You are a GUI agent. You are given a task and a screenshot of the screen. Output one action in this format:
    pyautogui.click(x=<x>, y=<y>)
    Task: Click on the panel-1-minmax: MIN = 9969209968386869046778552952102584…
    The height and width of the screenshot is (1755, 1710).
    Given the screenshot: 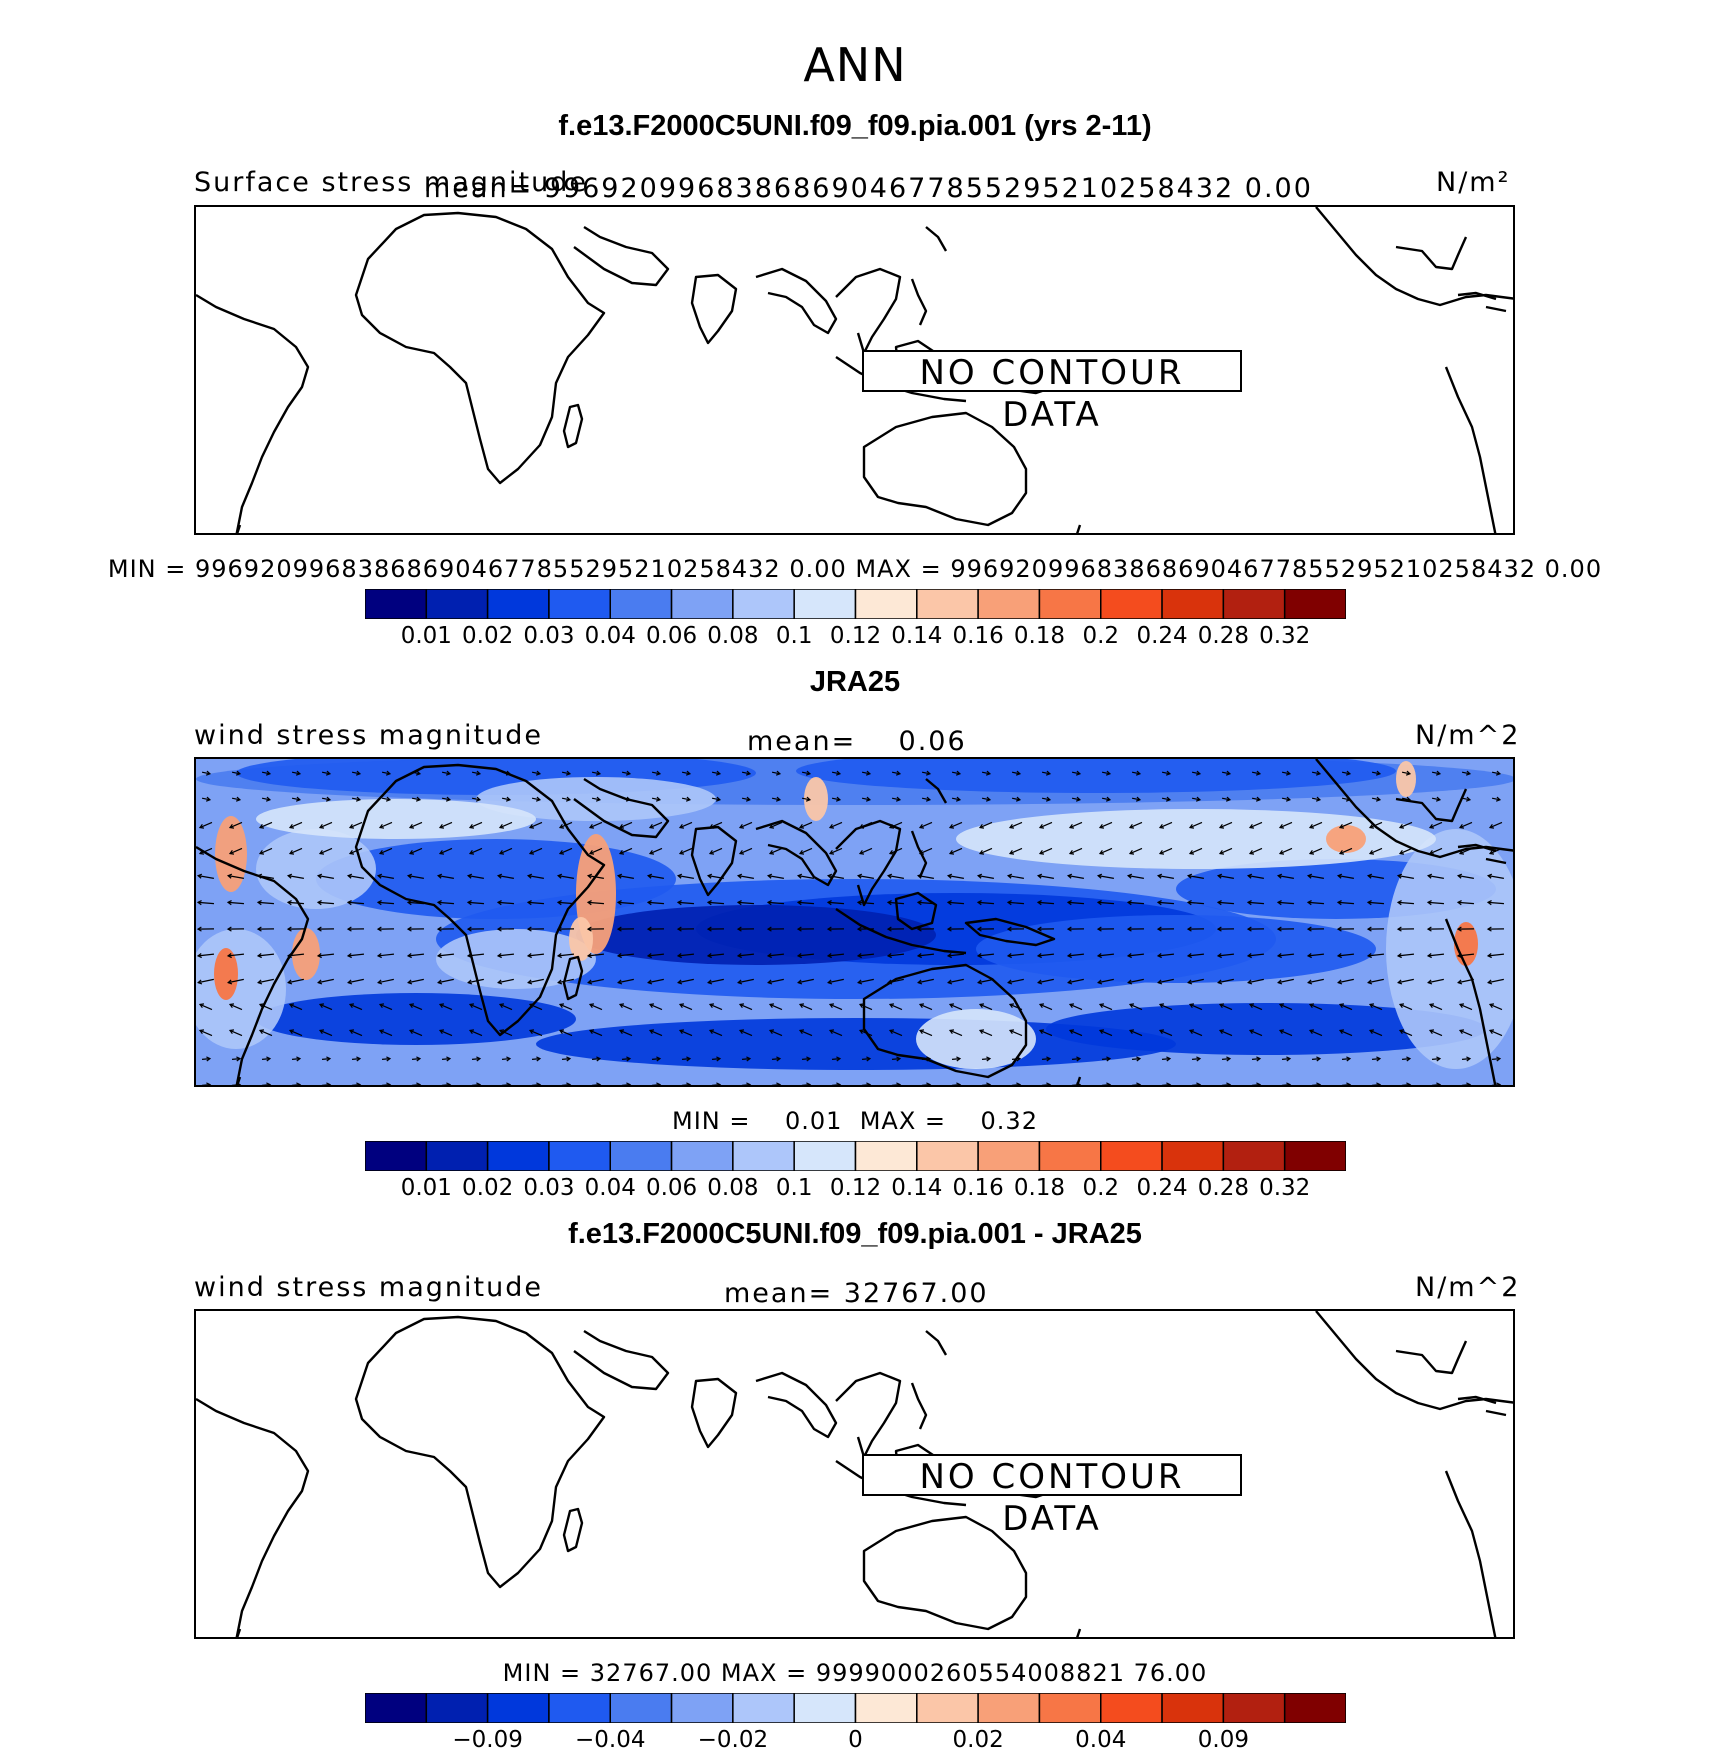 What is the action you would take?
    pyautogui.click(x=855, y=569)
    